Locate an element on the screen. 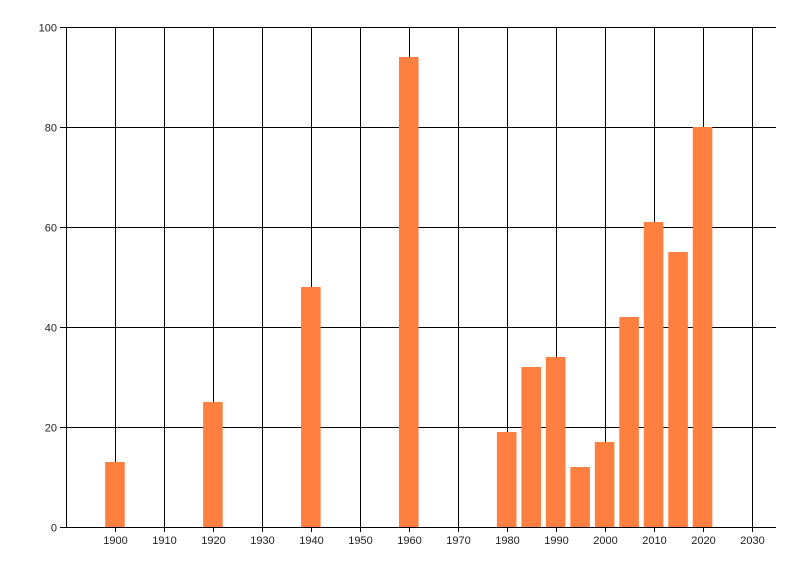 This screenshot has height=581, width=800. x-tick-label: 1930 is located at coordinates (262, 541).